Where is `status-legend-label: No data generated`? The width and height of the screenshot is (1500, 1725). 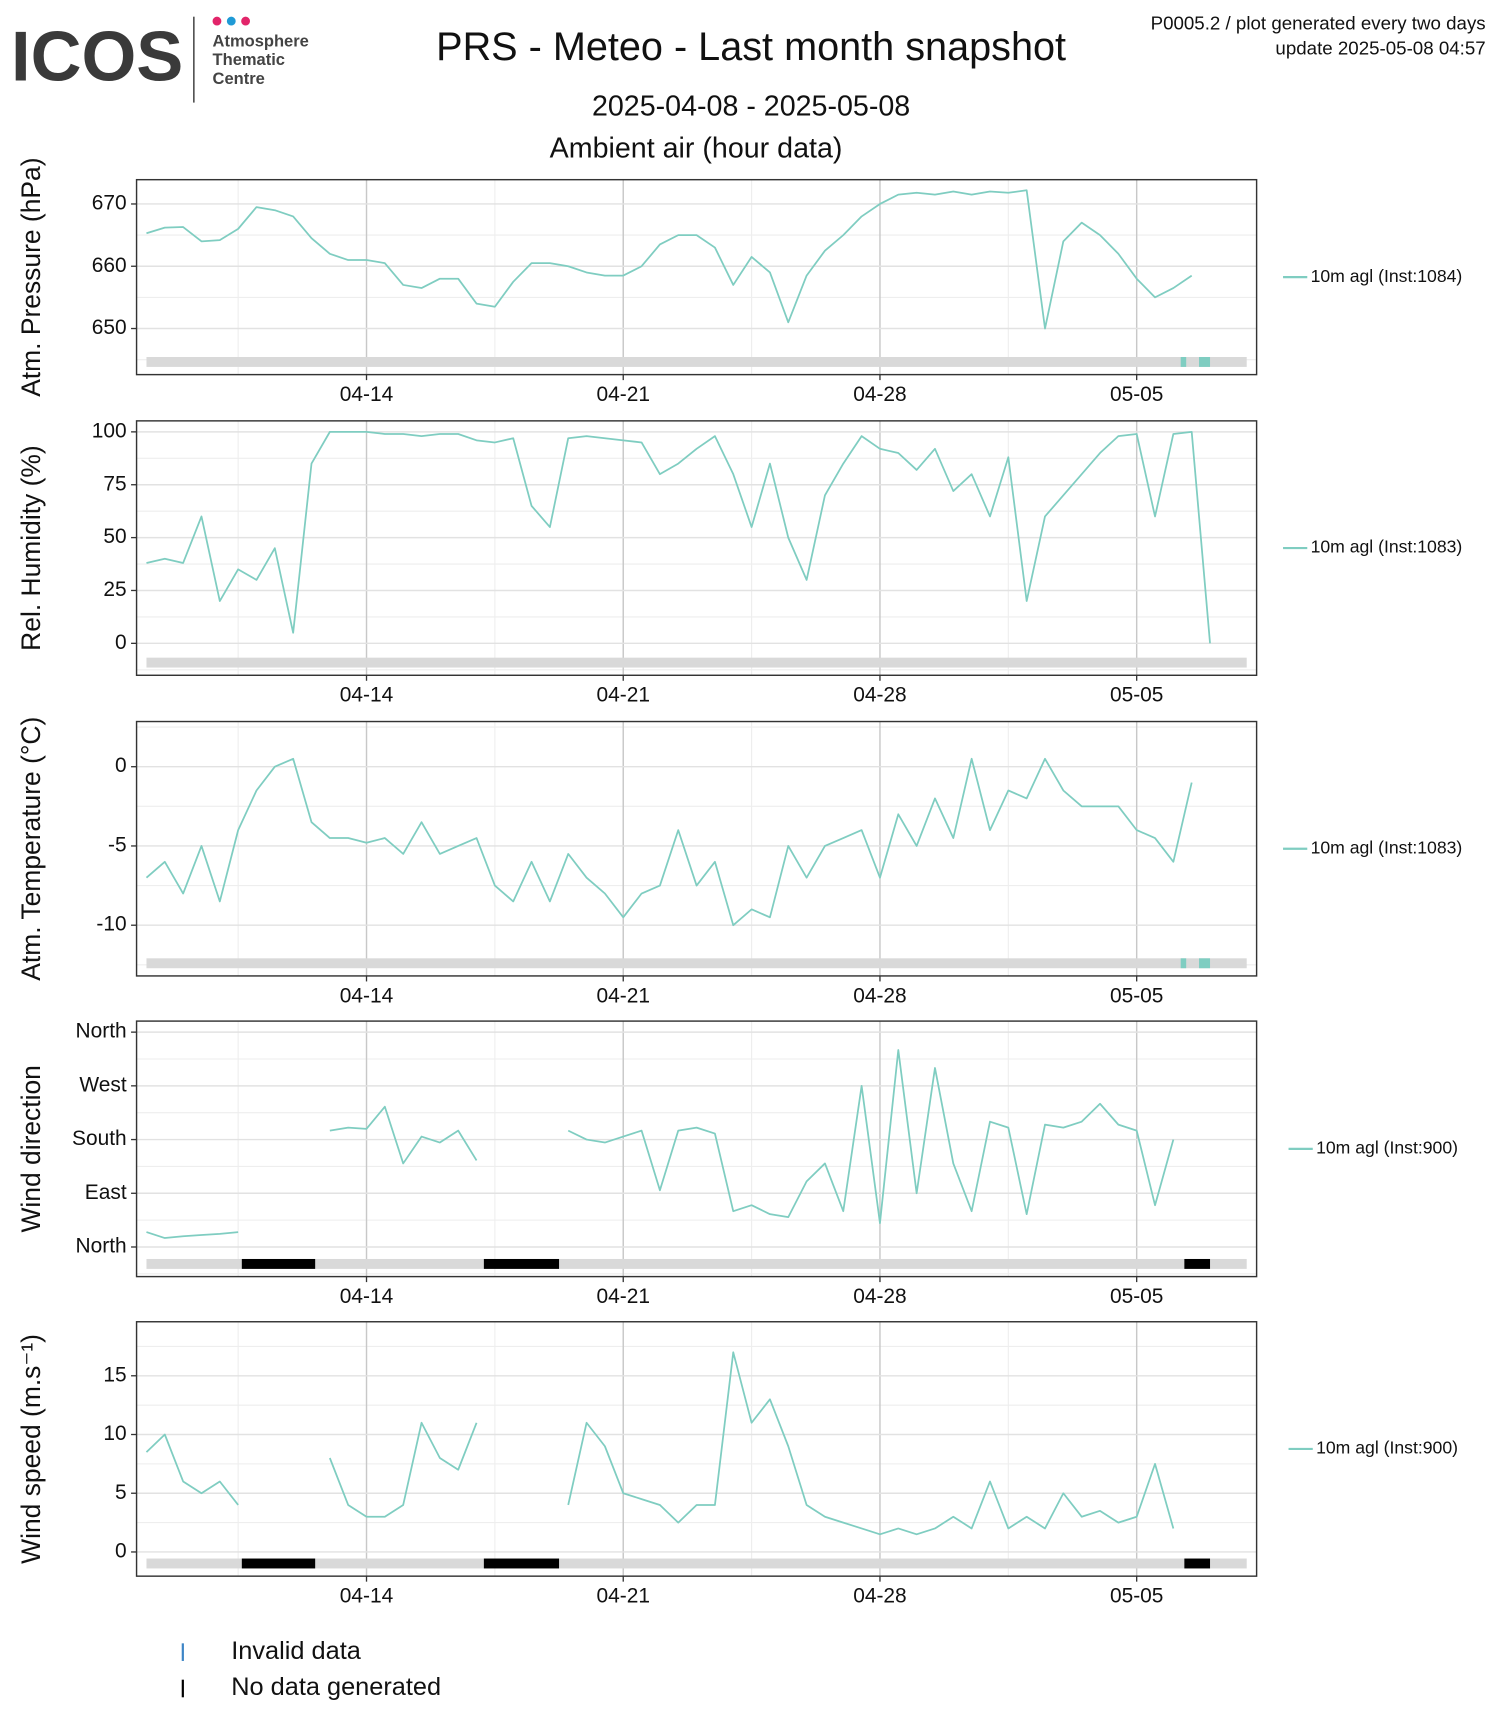 status-legend-label: No data generated is located at coordinates (336, 1687).